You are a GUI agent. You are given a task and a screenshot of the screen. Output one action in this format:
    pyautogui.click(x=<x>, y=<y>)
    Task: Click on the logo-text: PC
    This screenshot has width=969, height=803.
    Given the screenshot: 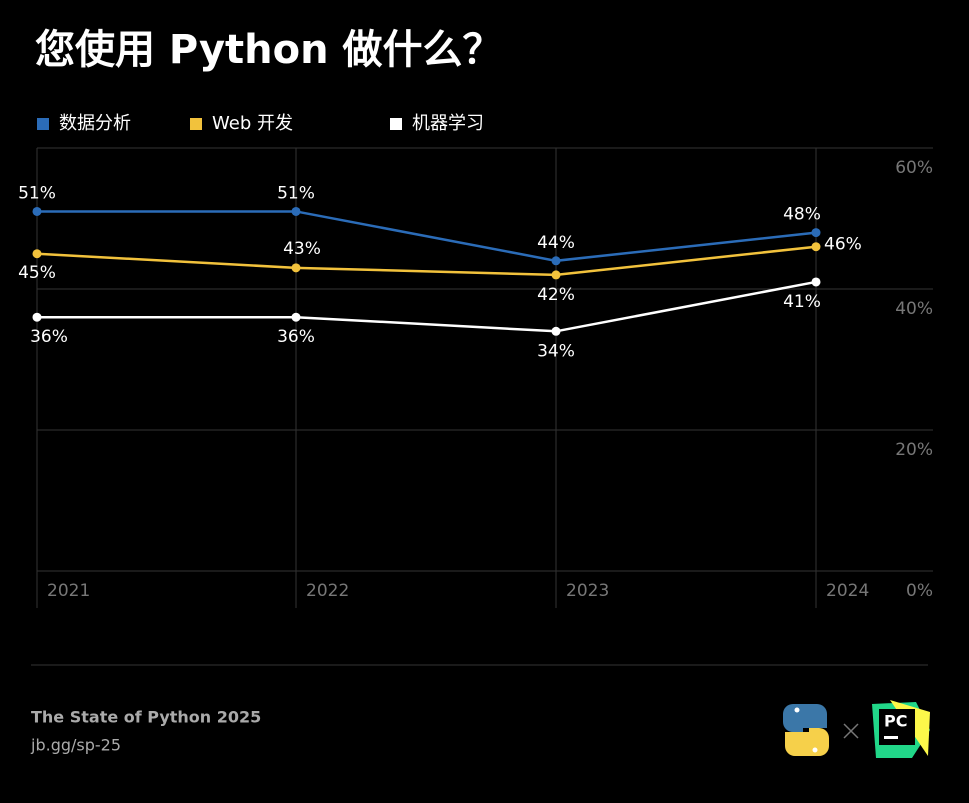 What is the action you would take?
    pyautogui.click(x=895, y=721)
    